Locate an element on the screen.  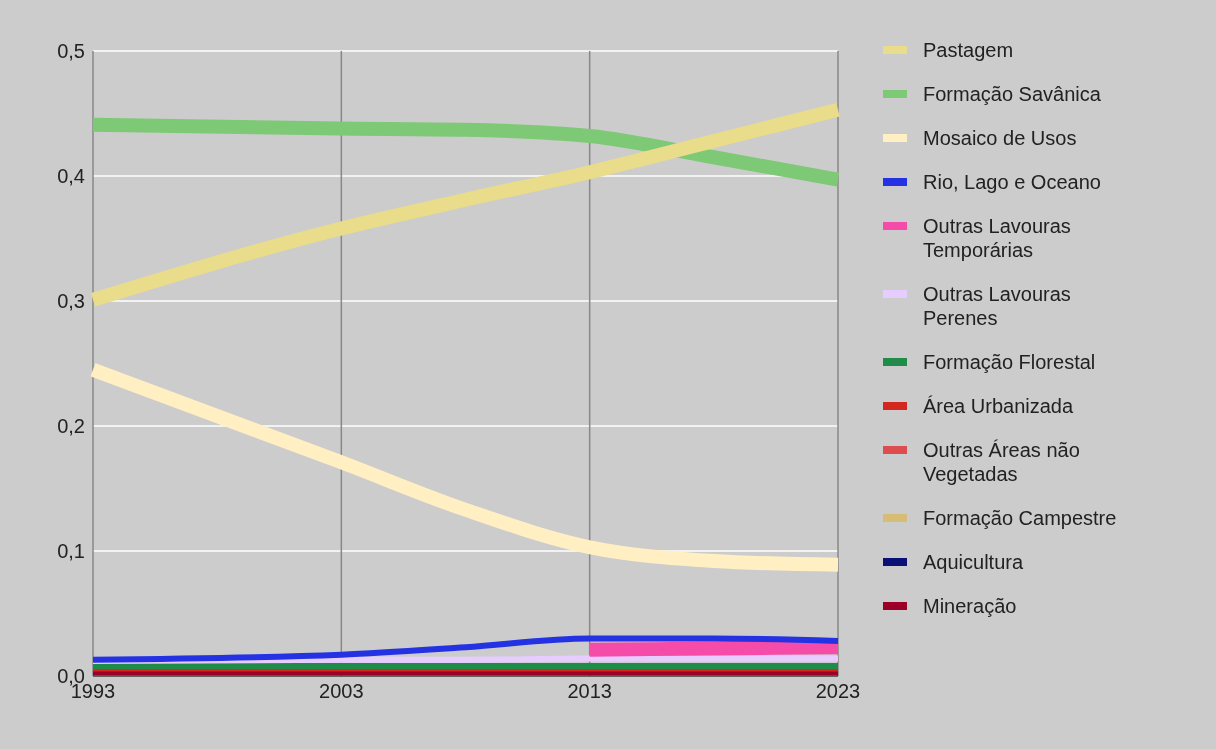
legend-label: Aquicultura is located at coordinates (973, 562).